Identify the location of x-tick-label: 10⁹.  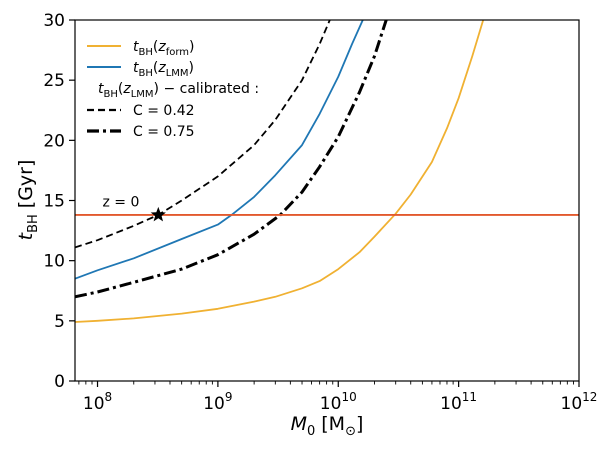
(217, 402).